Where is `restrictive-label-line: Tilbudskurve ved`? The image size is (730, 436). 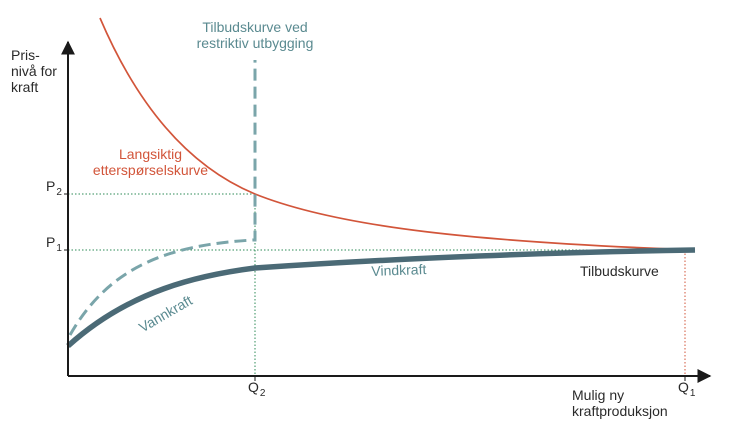
restrictive-label-line: Tilbudskurve ved is located at coordinates (255, 27).